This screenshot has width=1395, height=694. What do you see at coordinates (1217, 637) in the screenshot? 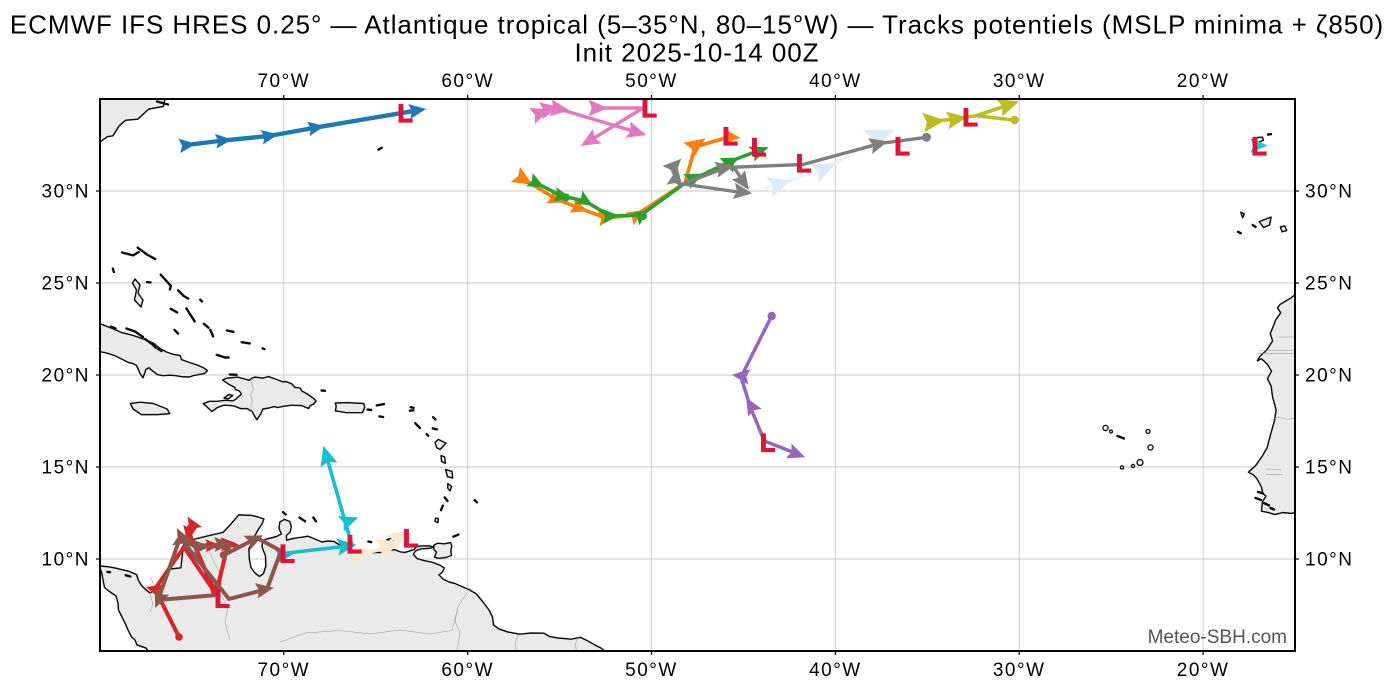
I see `svg-text: Meteo-SBH.com` at bounding box center [1217, 637].